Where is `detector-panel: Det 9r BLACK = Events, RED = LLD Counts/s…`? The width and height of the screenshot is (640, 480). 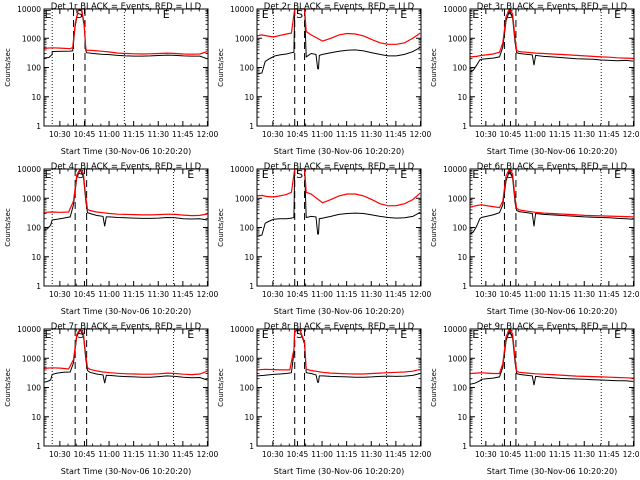
detector-panel: Det 9r BLACK = Events, RED = LLD Counts/s… is located at coordinates (535, 399).